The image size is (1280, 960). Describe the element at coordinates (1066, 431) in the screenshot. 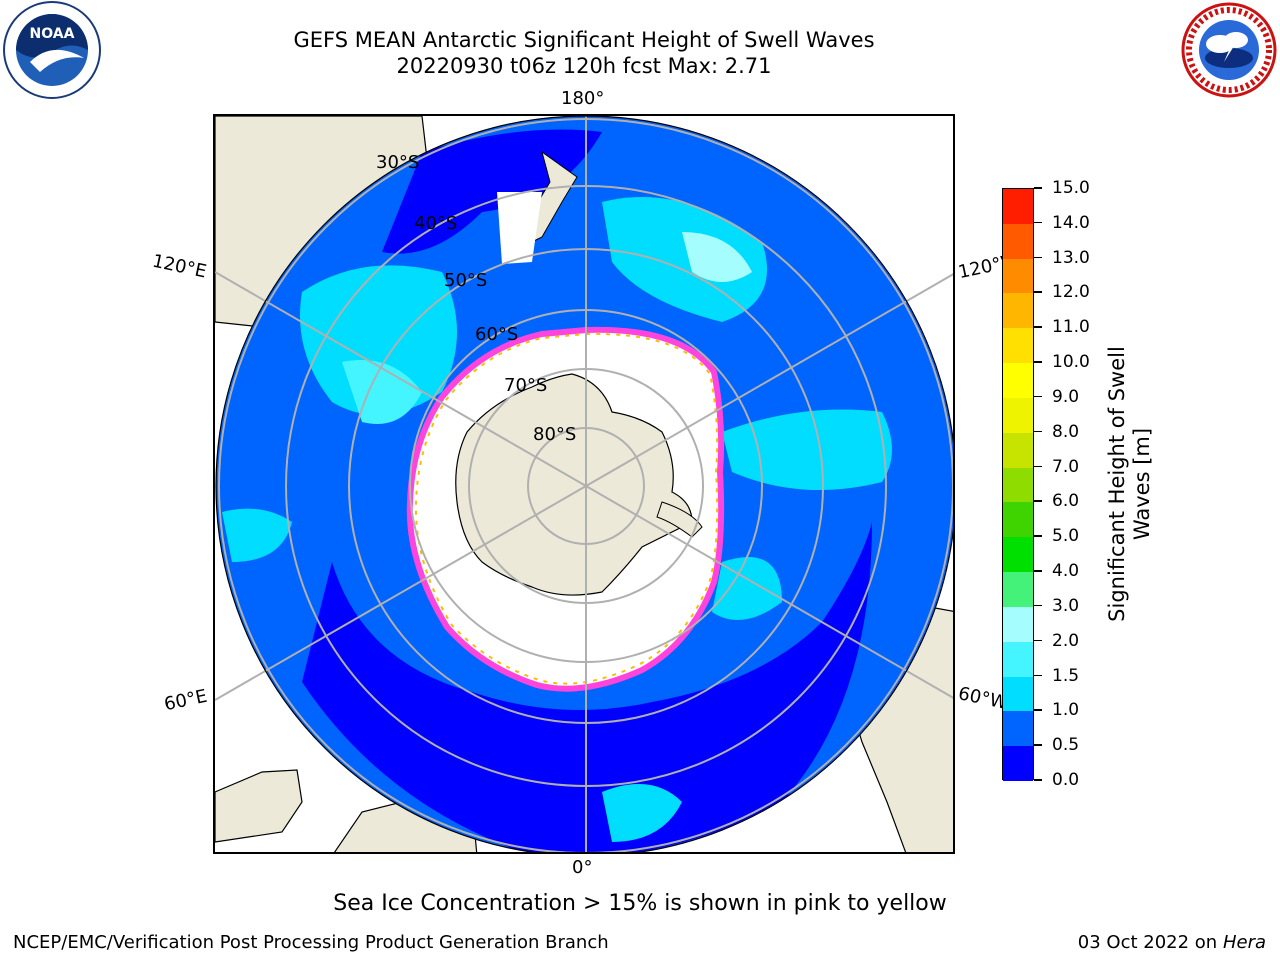

I see `colorbar-tick-label: 8.0` at that location.